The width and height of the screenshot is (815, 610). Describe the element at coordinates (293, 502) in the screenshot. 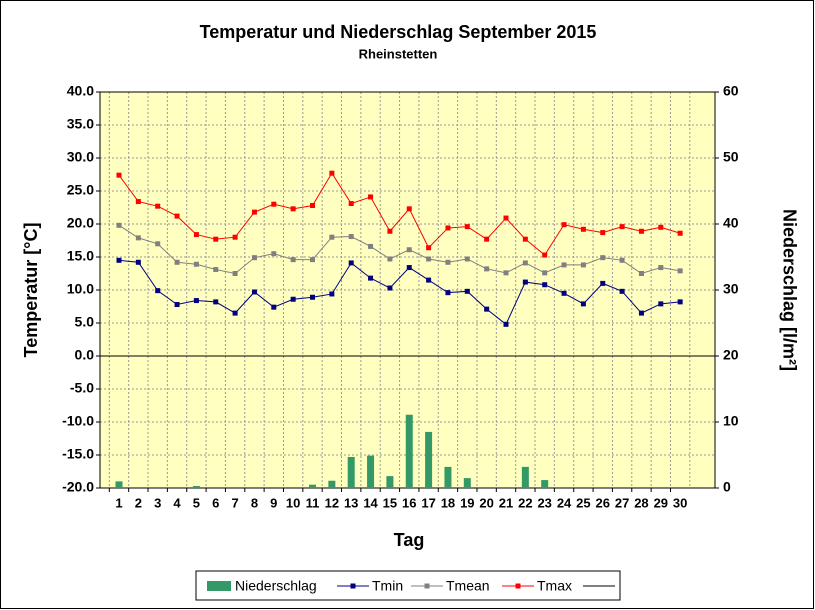

I see `x-tick-label: 10` at that location.